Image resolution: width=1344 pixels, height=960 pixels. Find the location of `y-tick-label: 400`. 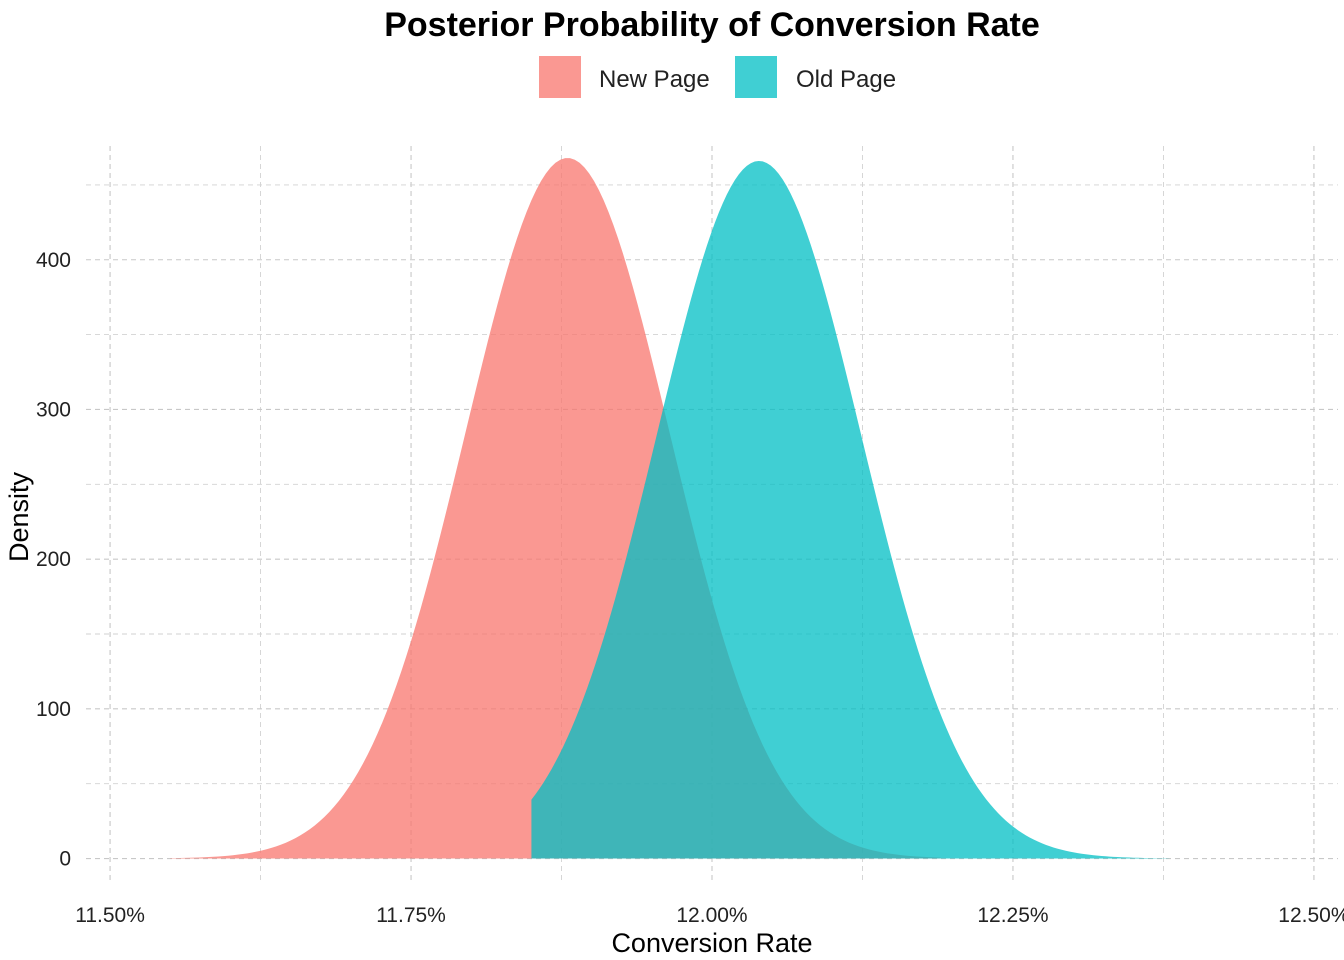

y-tick-label: 400 is located at coordinates (53, 260).